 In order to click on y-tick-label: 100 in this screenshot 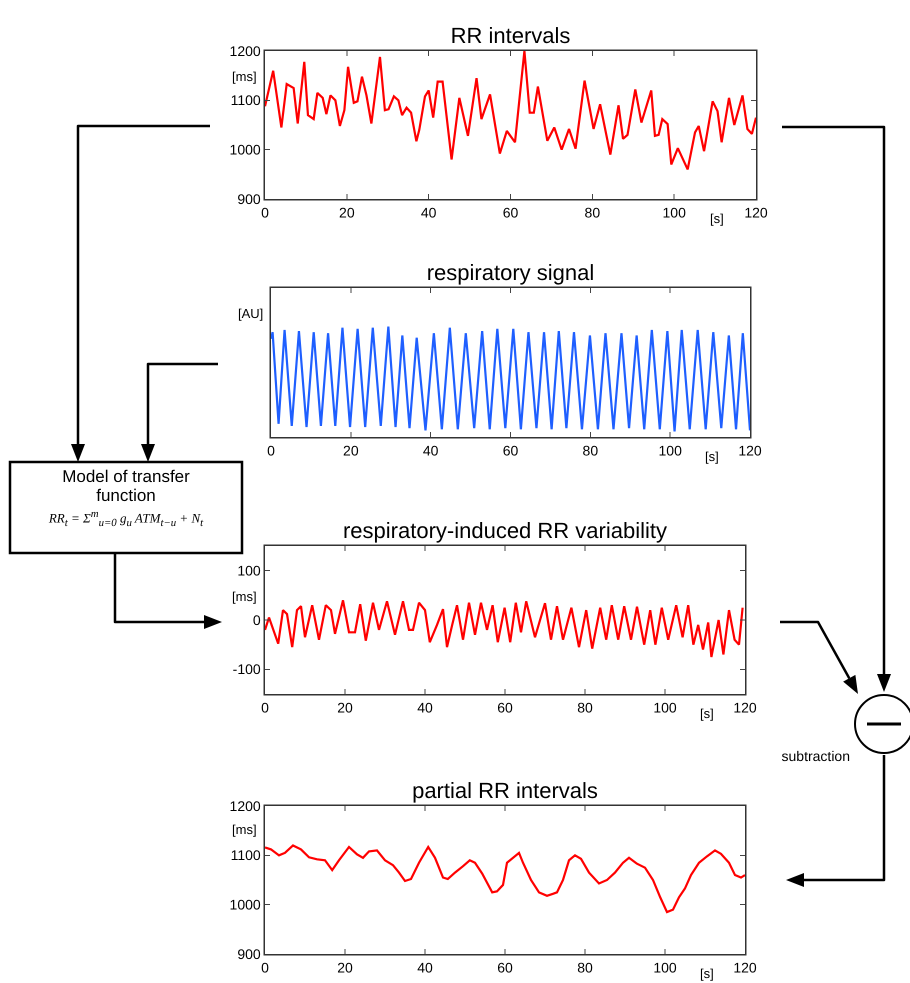, I will do `click(249, 570)`.